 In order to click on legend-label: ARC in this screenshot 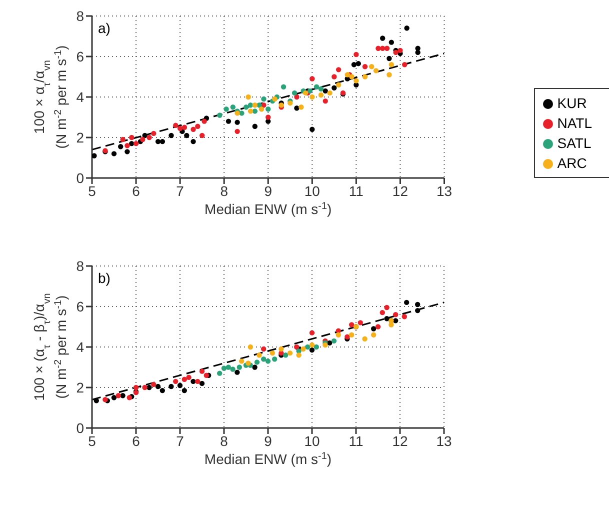, I will do `click(572, 163)`.